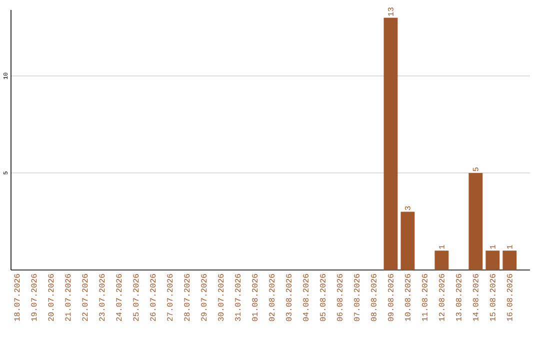  Describe the element at coordinates (391, 11) in the screenshot. I see `data-label: 13` at that location.